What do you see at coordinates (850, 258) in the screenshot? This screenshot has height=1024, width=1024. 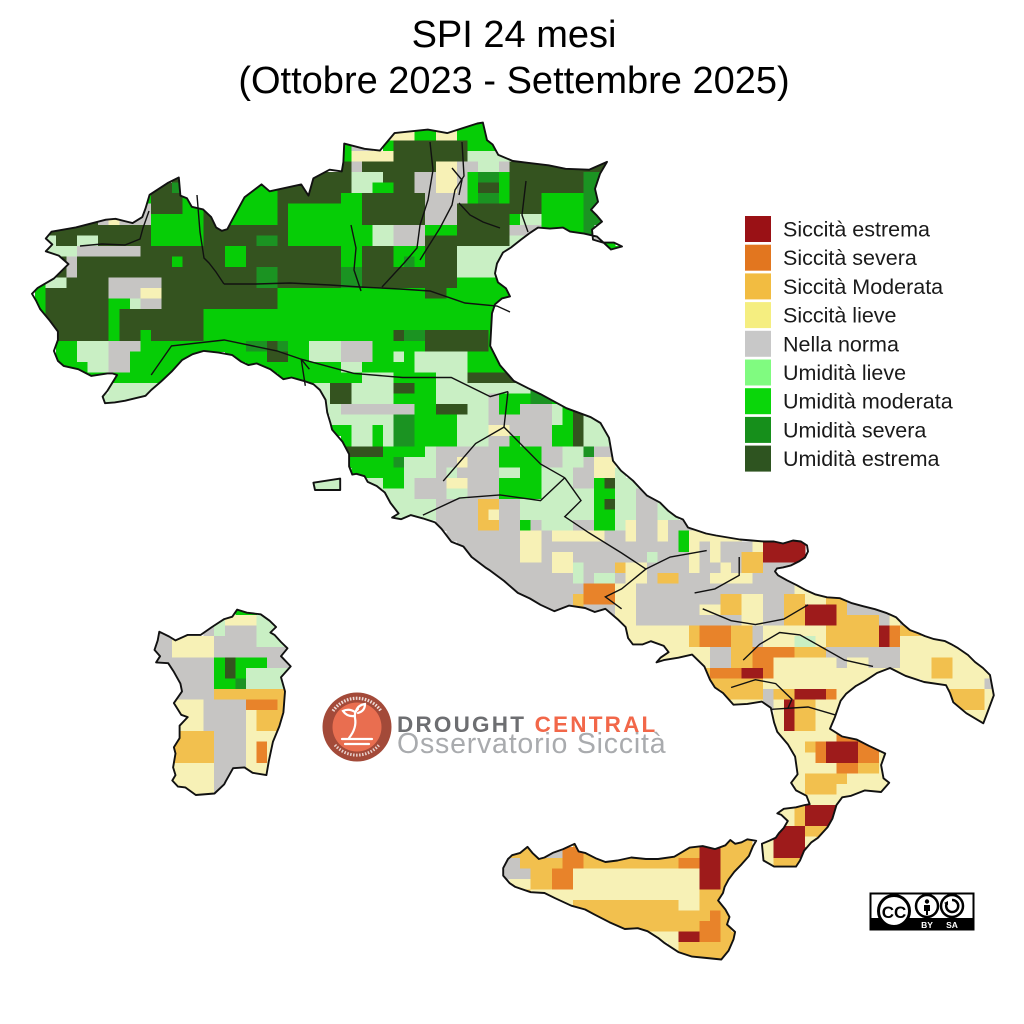 I see `svg-text: Siccità severa` at bounding box center [850, 258].